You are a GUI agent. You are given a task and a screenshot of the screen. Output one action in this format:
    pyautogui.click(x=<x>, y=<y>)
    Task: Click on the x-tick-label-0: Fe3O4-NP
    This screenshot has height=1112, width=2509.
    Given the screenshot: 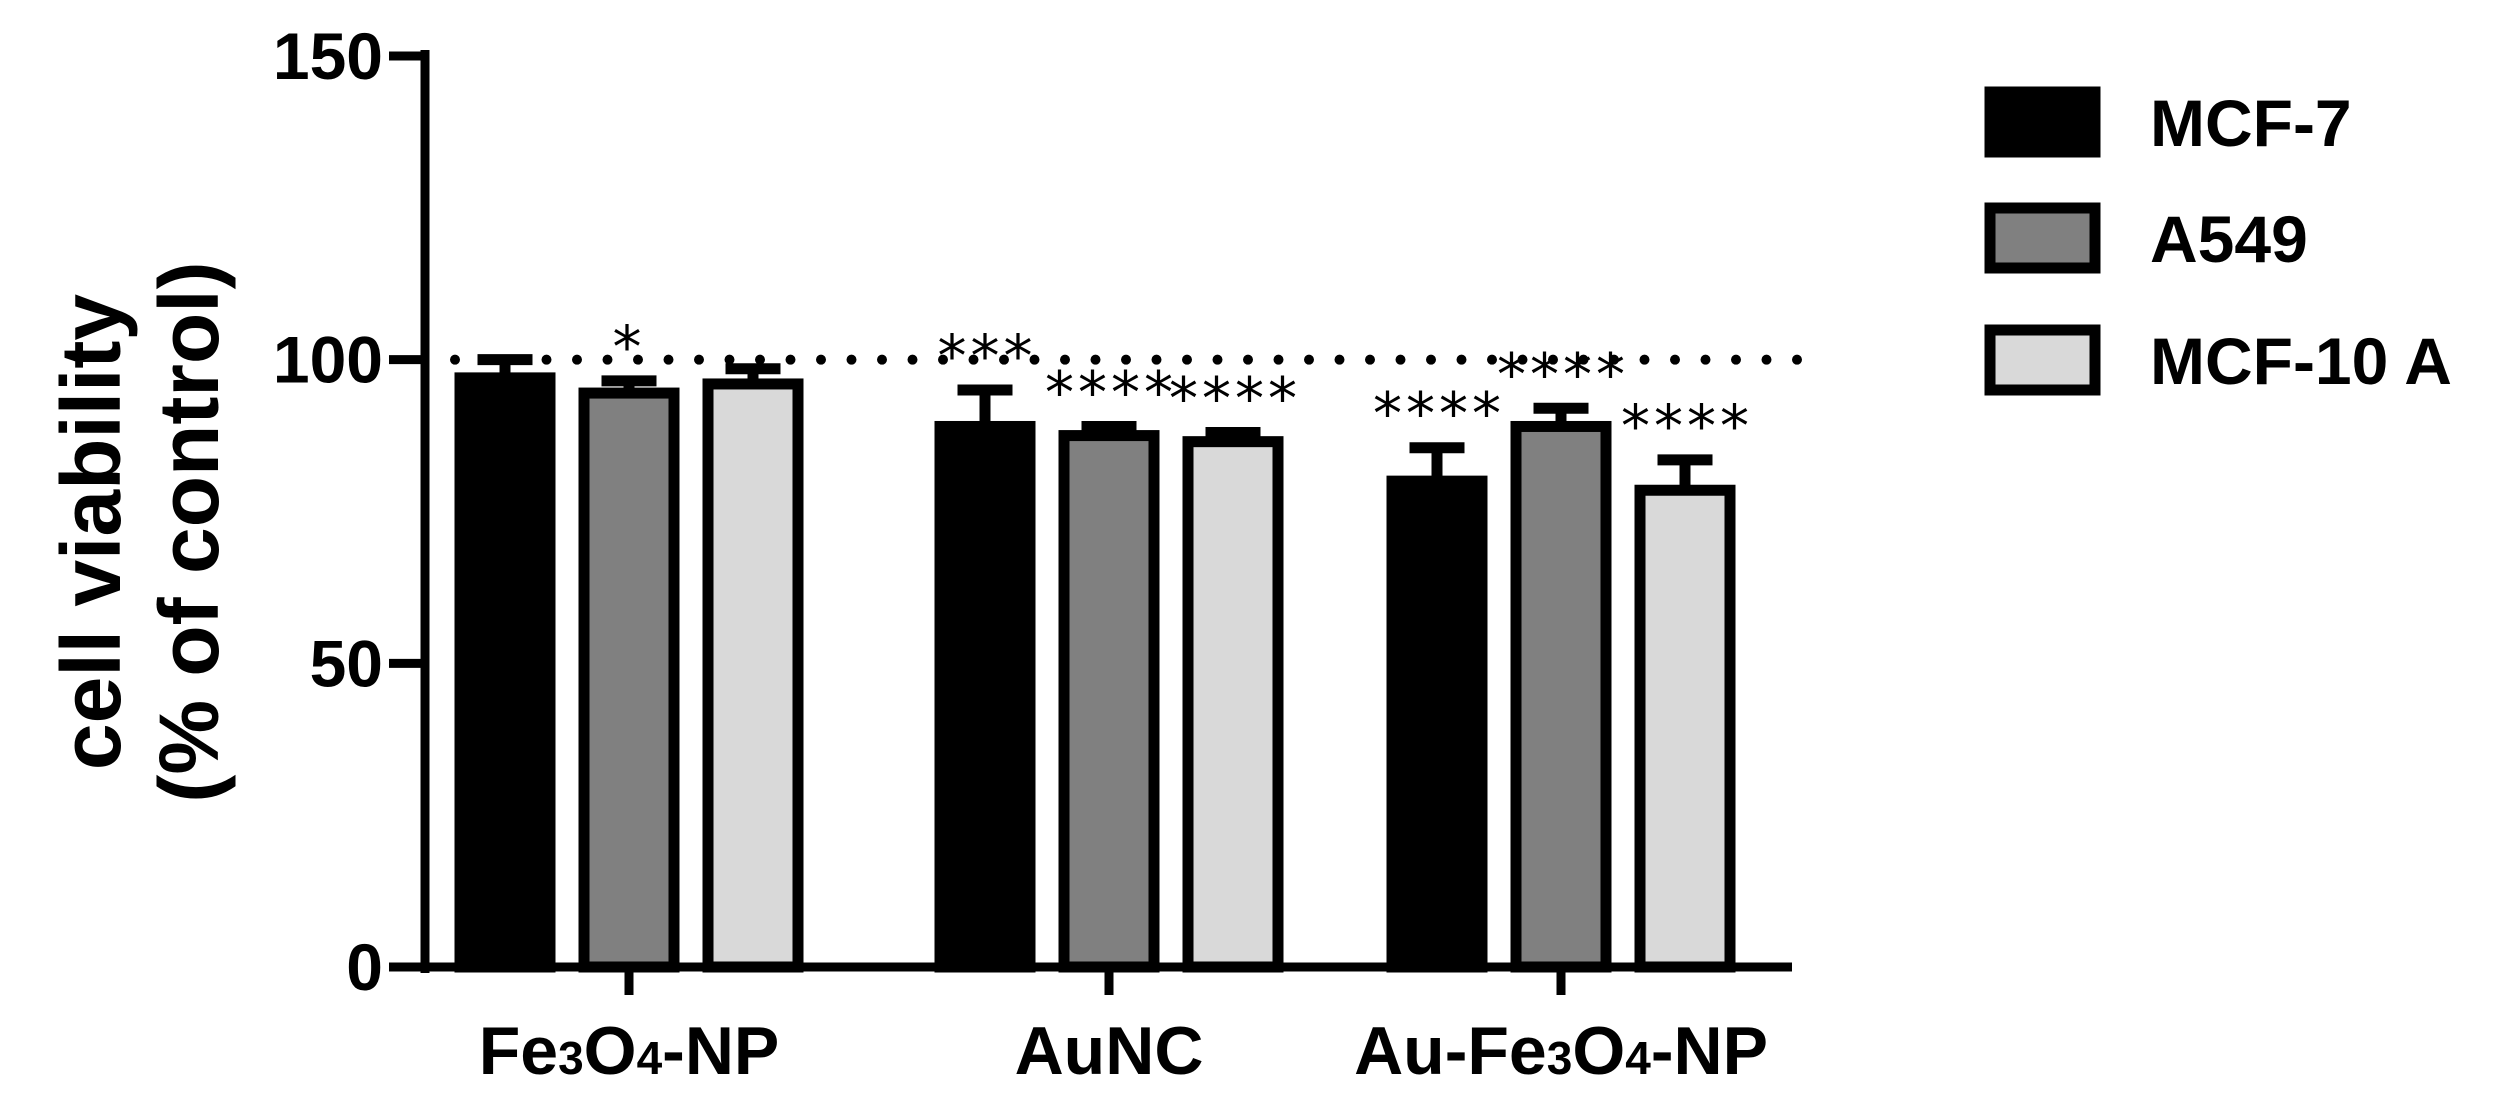 What is the action you would take?
    pyautogui.click(x=629, y=1051)
    